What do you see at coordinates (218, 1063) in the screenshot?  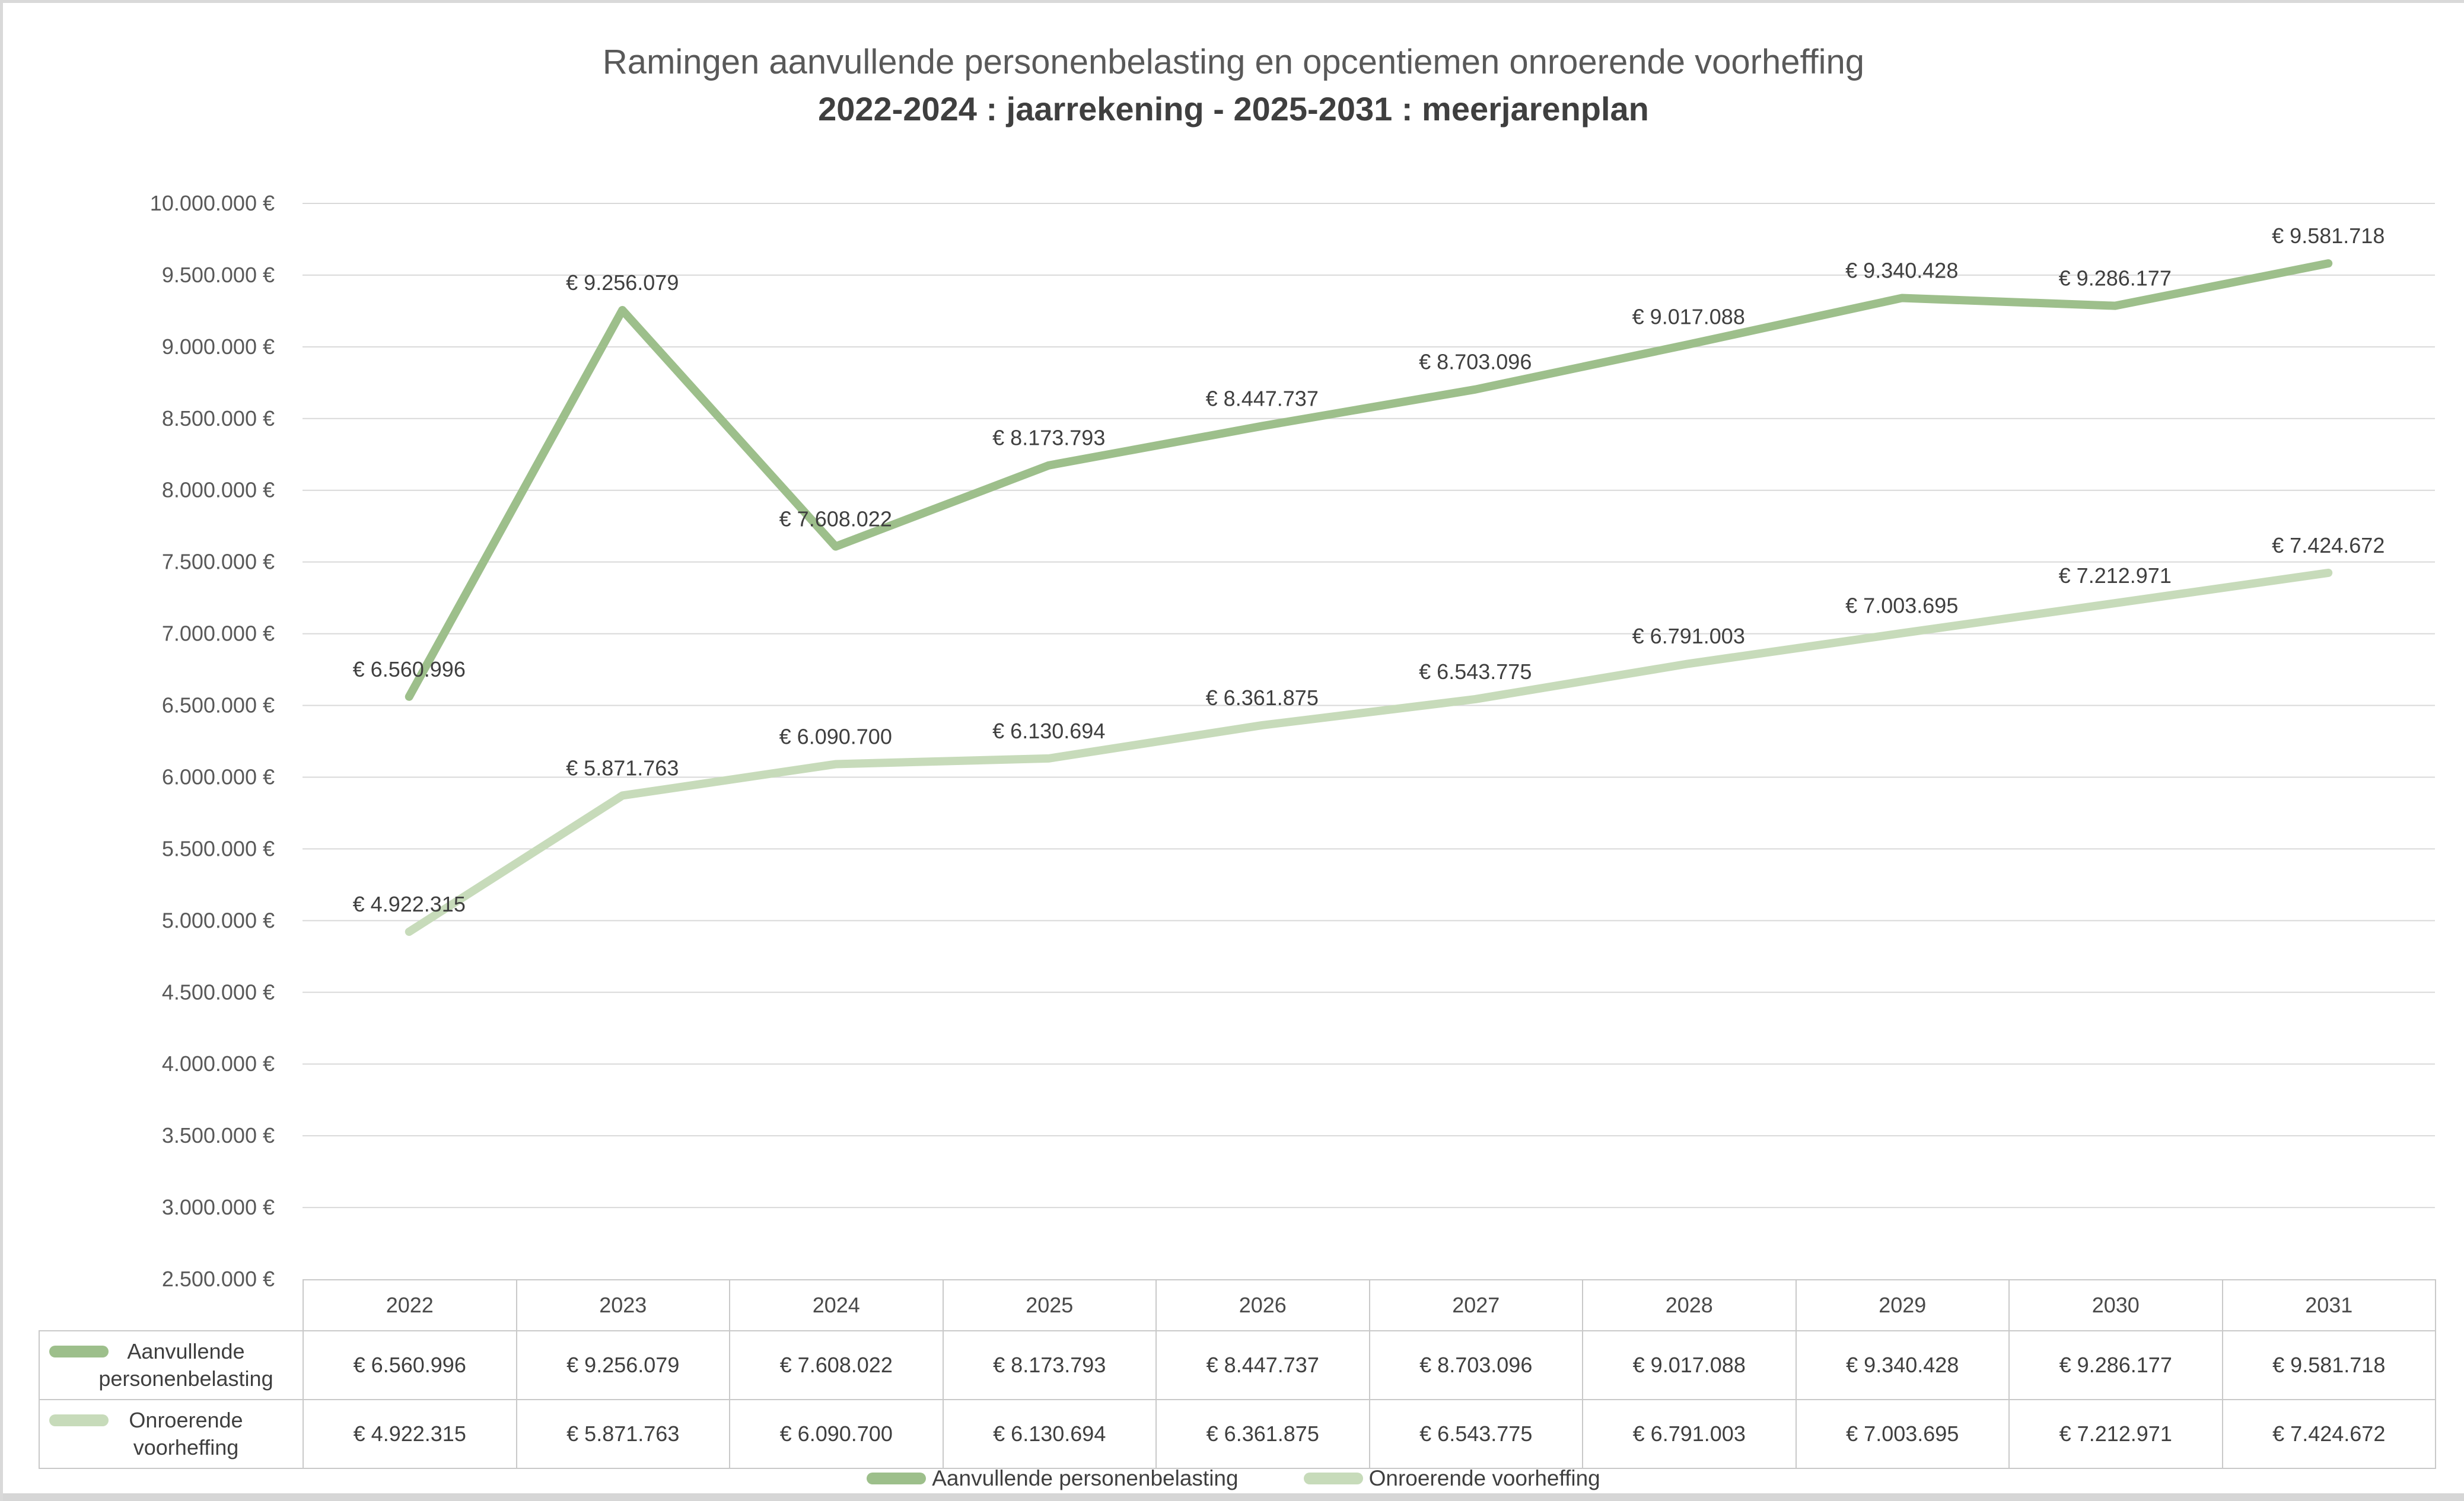 I see `y-axis-tick-label: 4.000.000 €` at bounding box center [218, 1063].